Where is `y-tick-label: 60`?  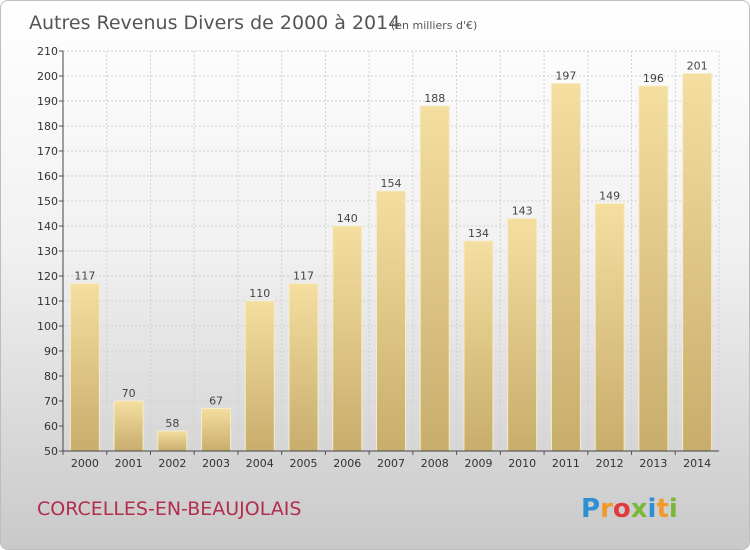 y-tick-label: 60 is located at coordinates (51, 426).